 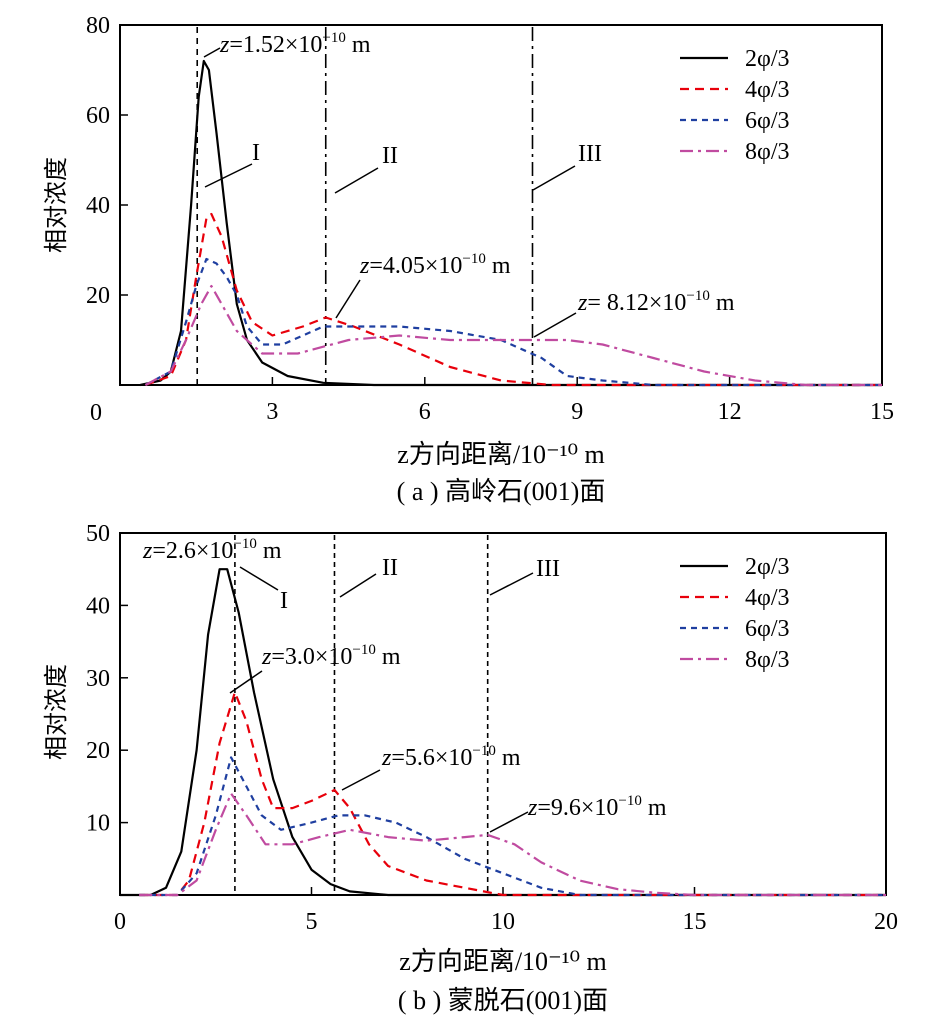 I want to click on svg-text: z=1.52×10−10 m, so click(x=295, y=44).